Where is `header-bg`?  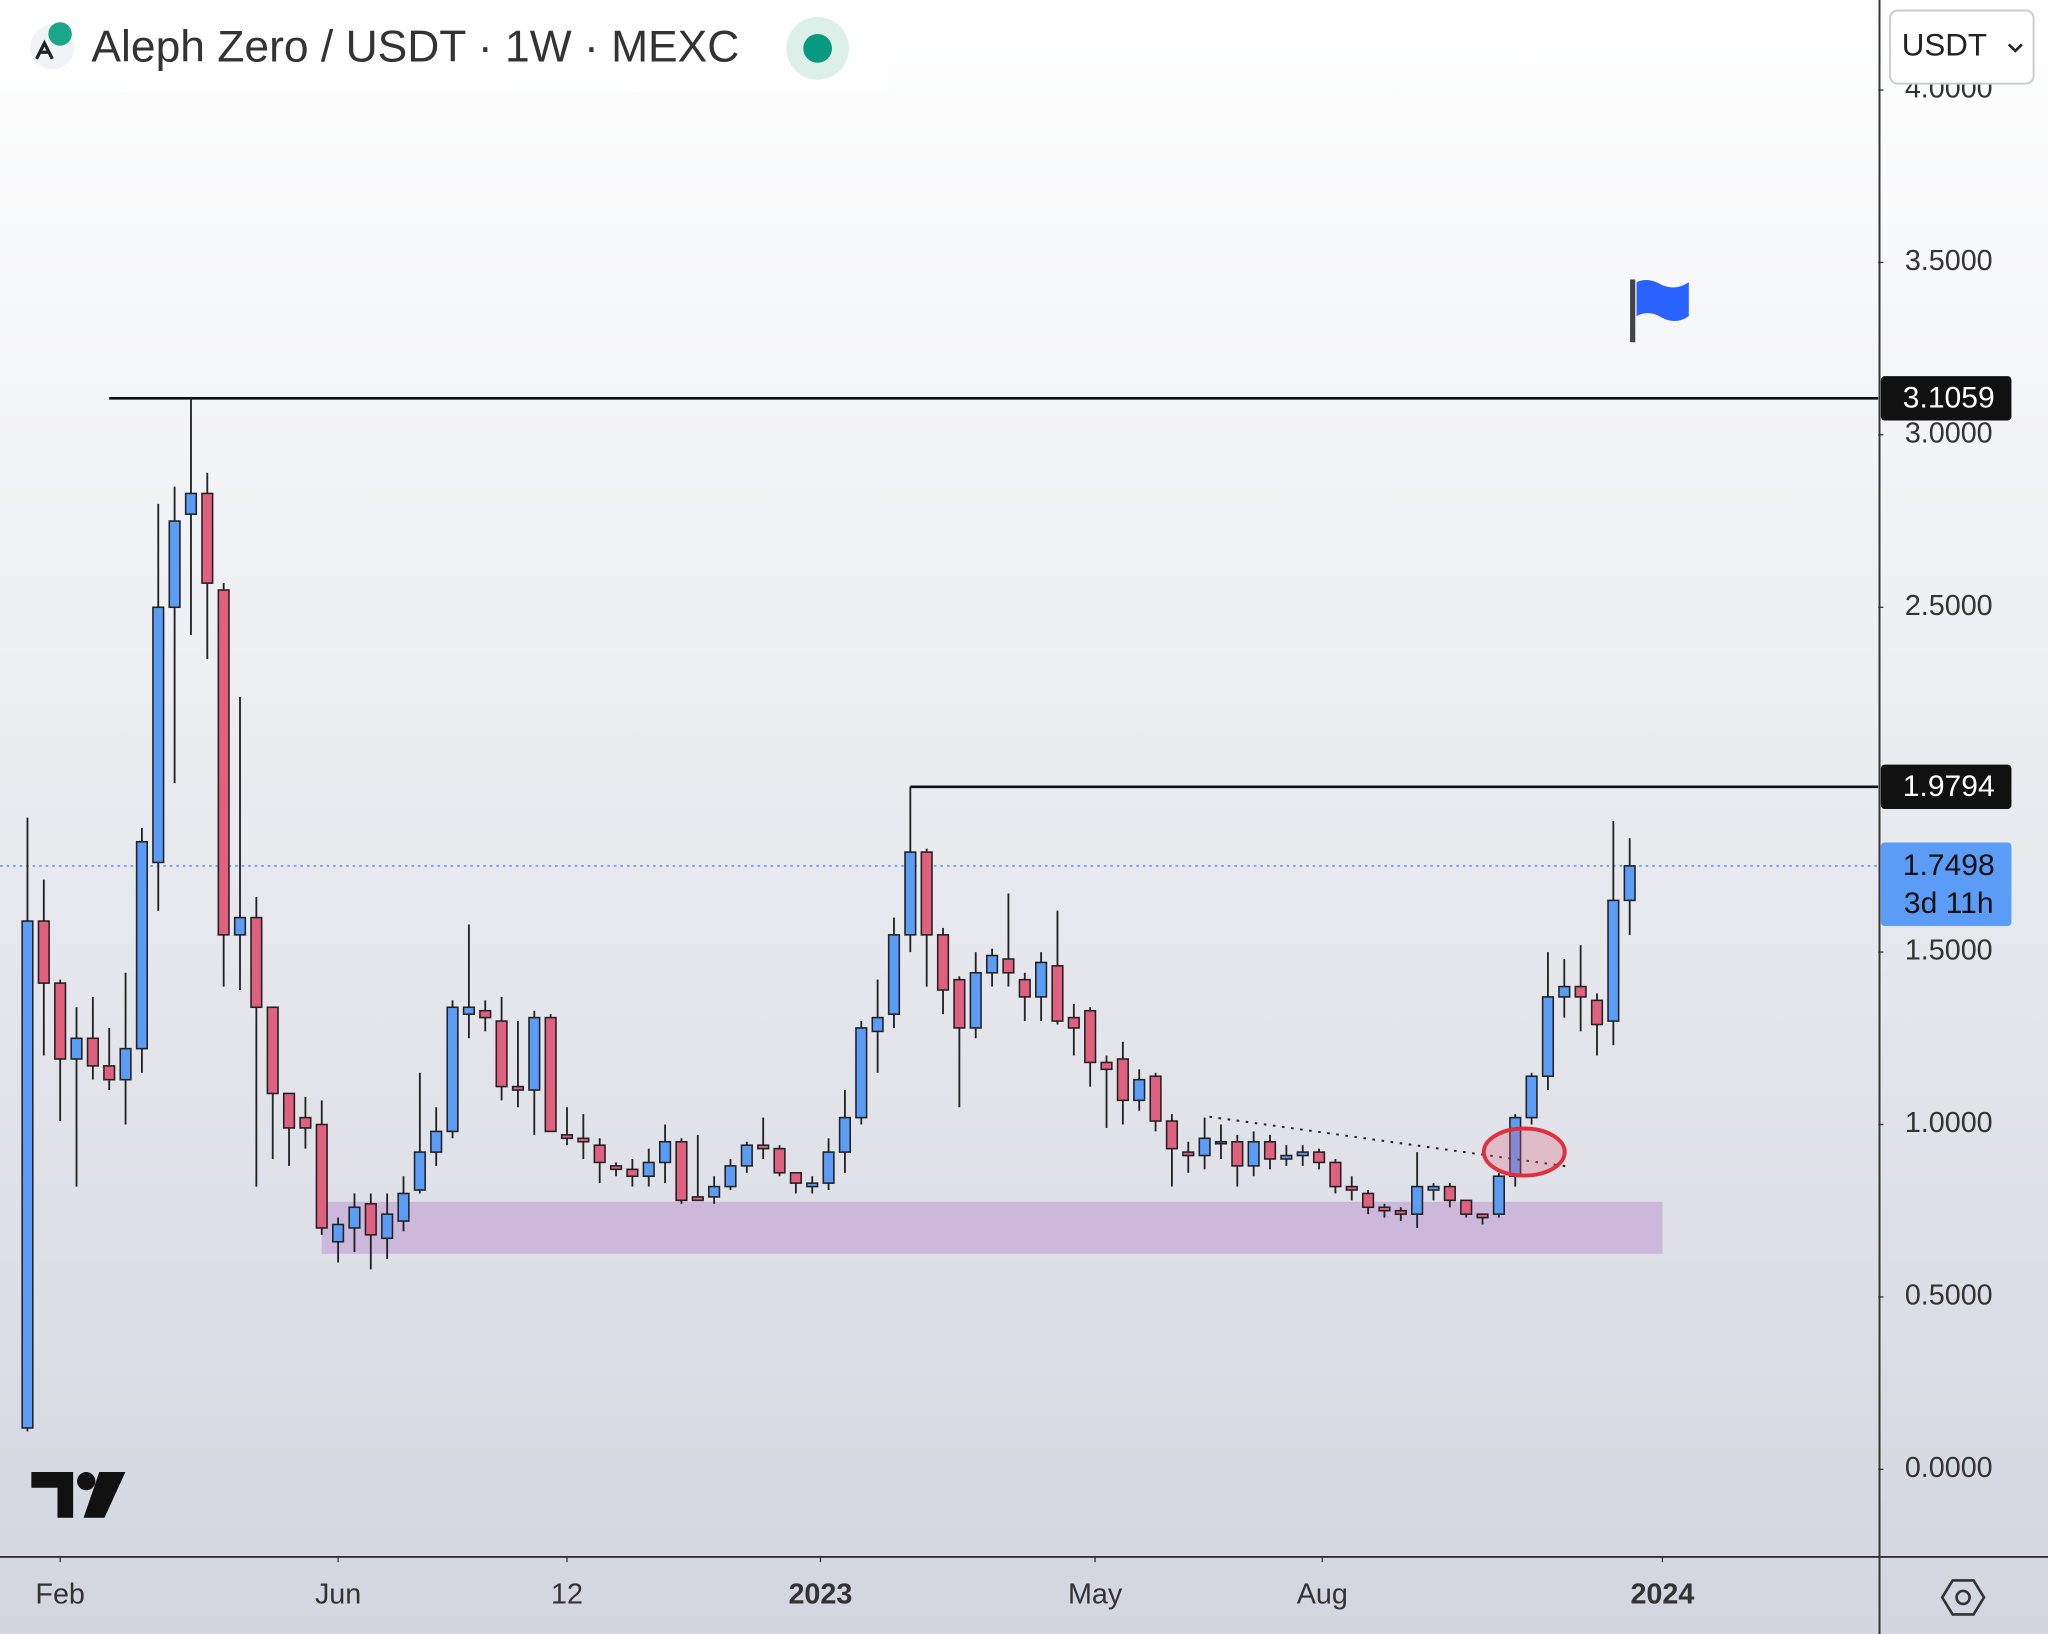 header-bg is located at coordinates (444, 46).